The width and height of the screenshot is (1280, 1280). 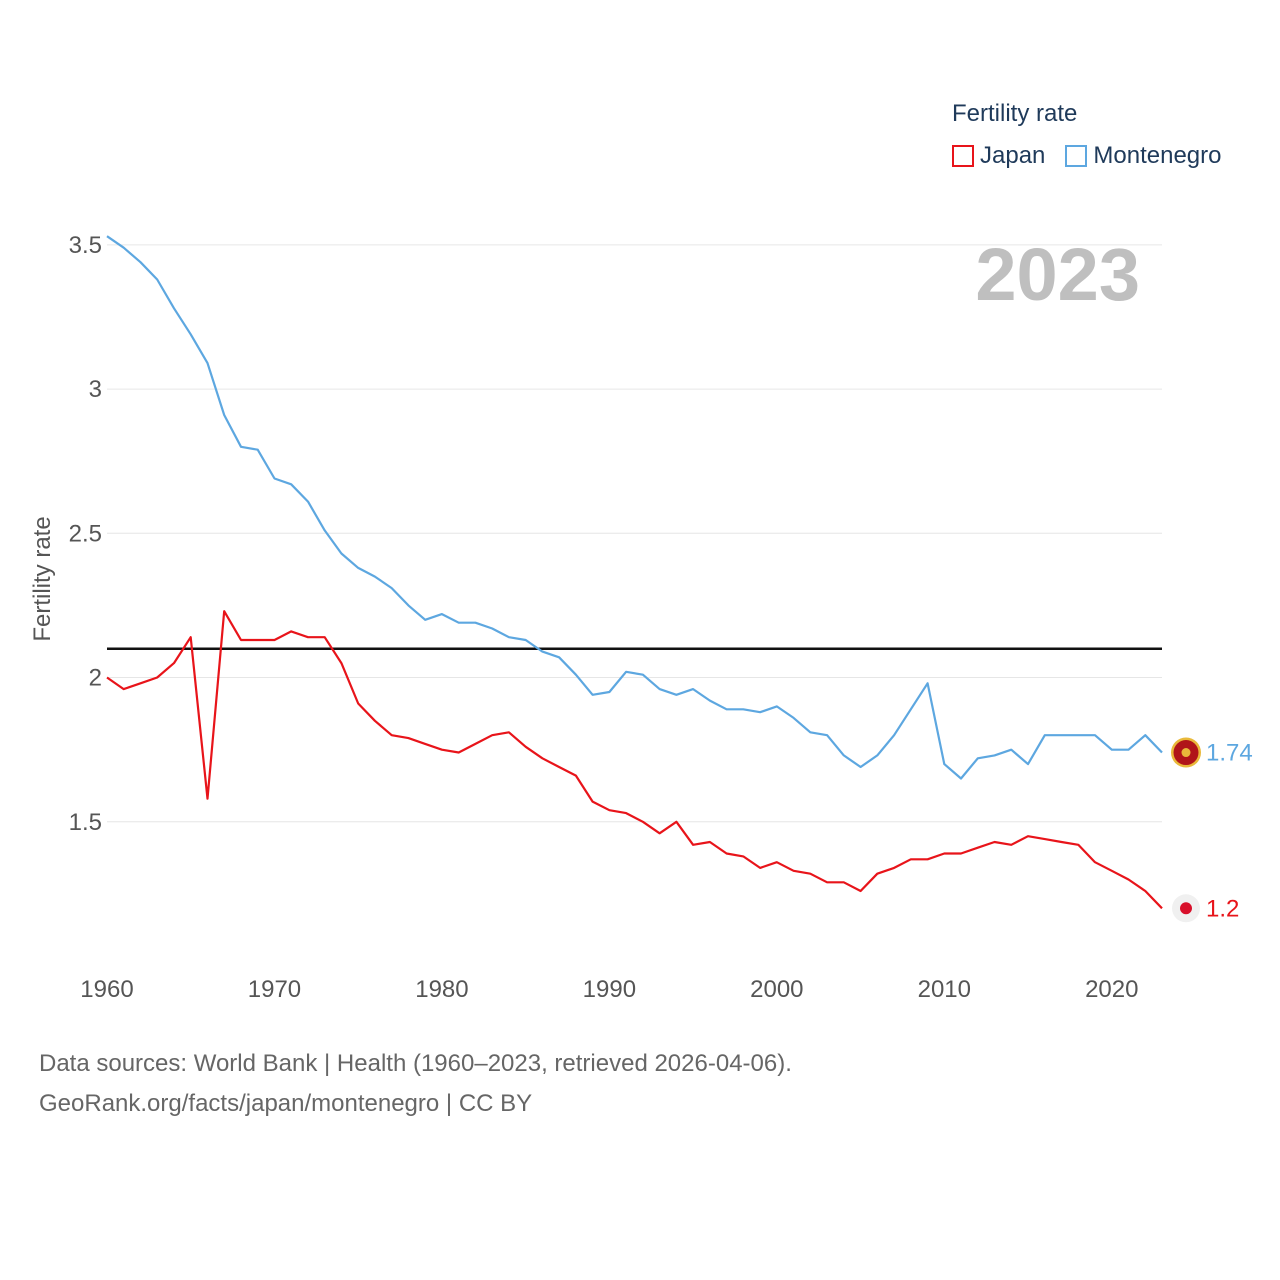 I want to click on end-value-label-montenegro: 1.74, so click(x=1229, y=753).